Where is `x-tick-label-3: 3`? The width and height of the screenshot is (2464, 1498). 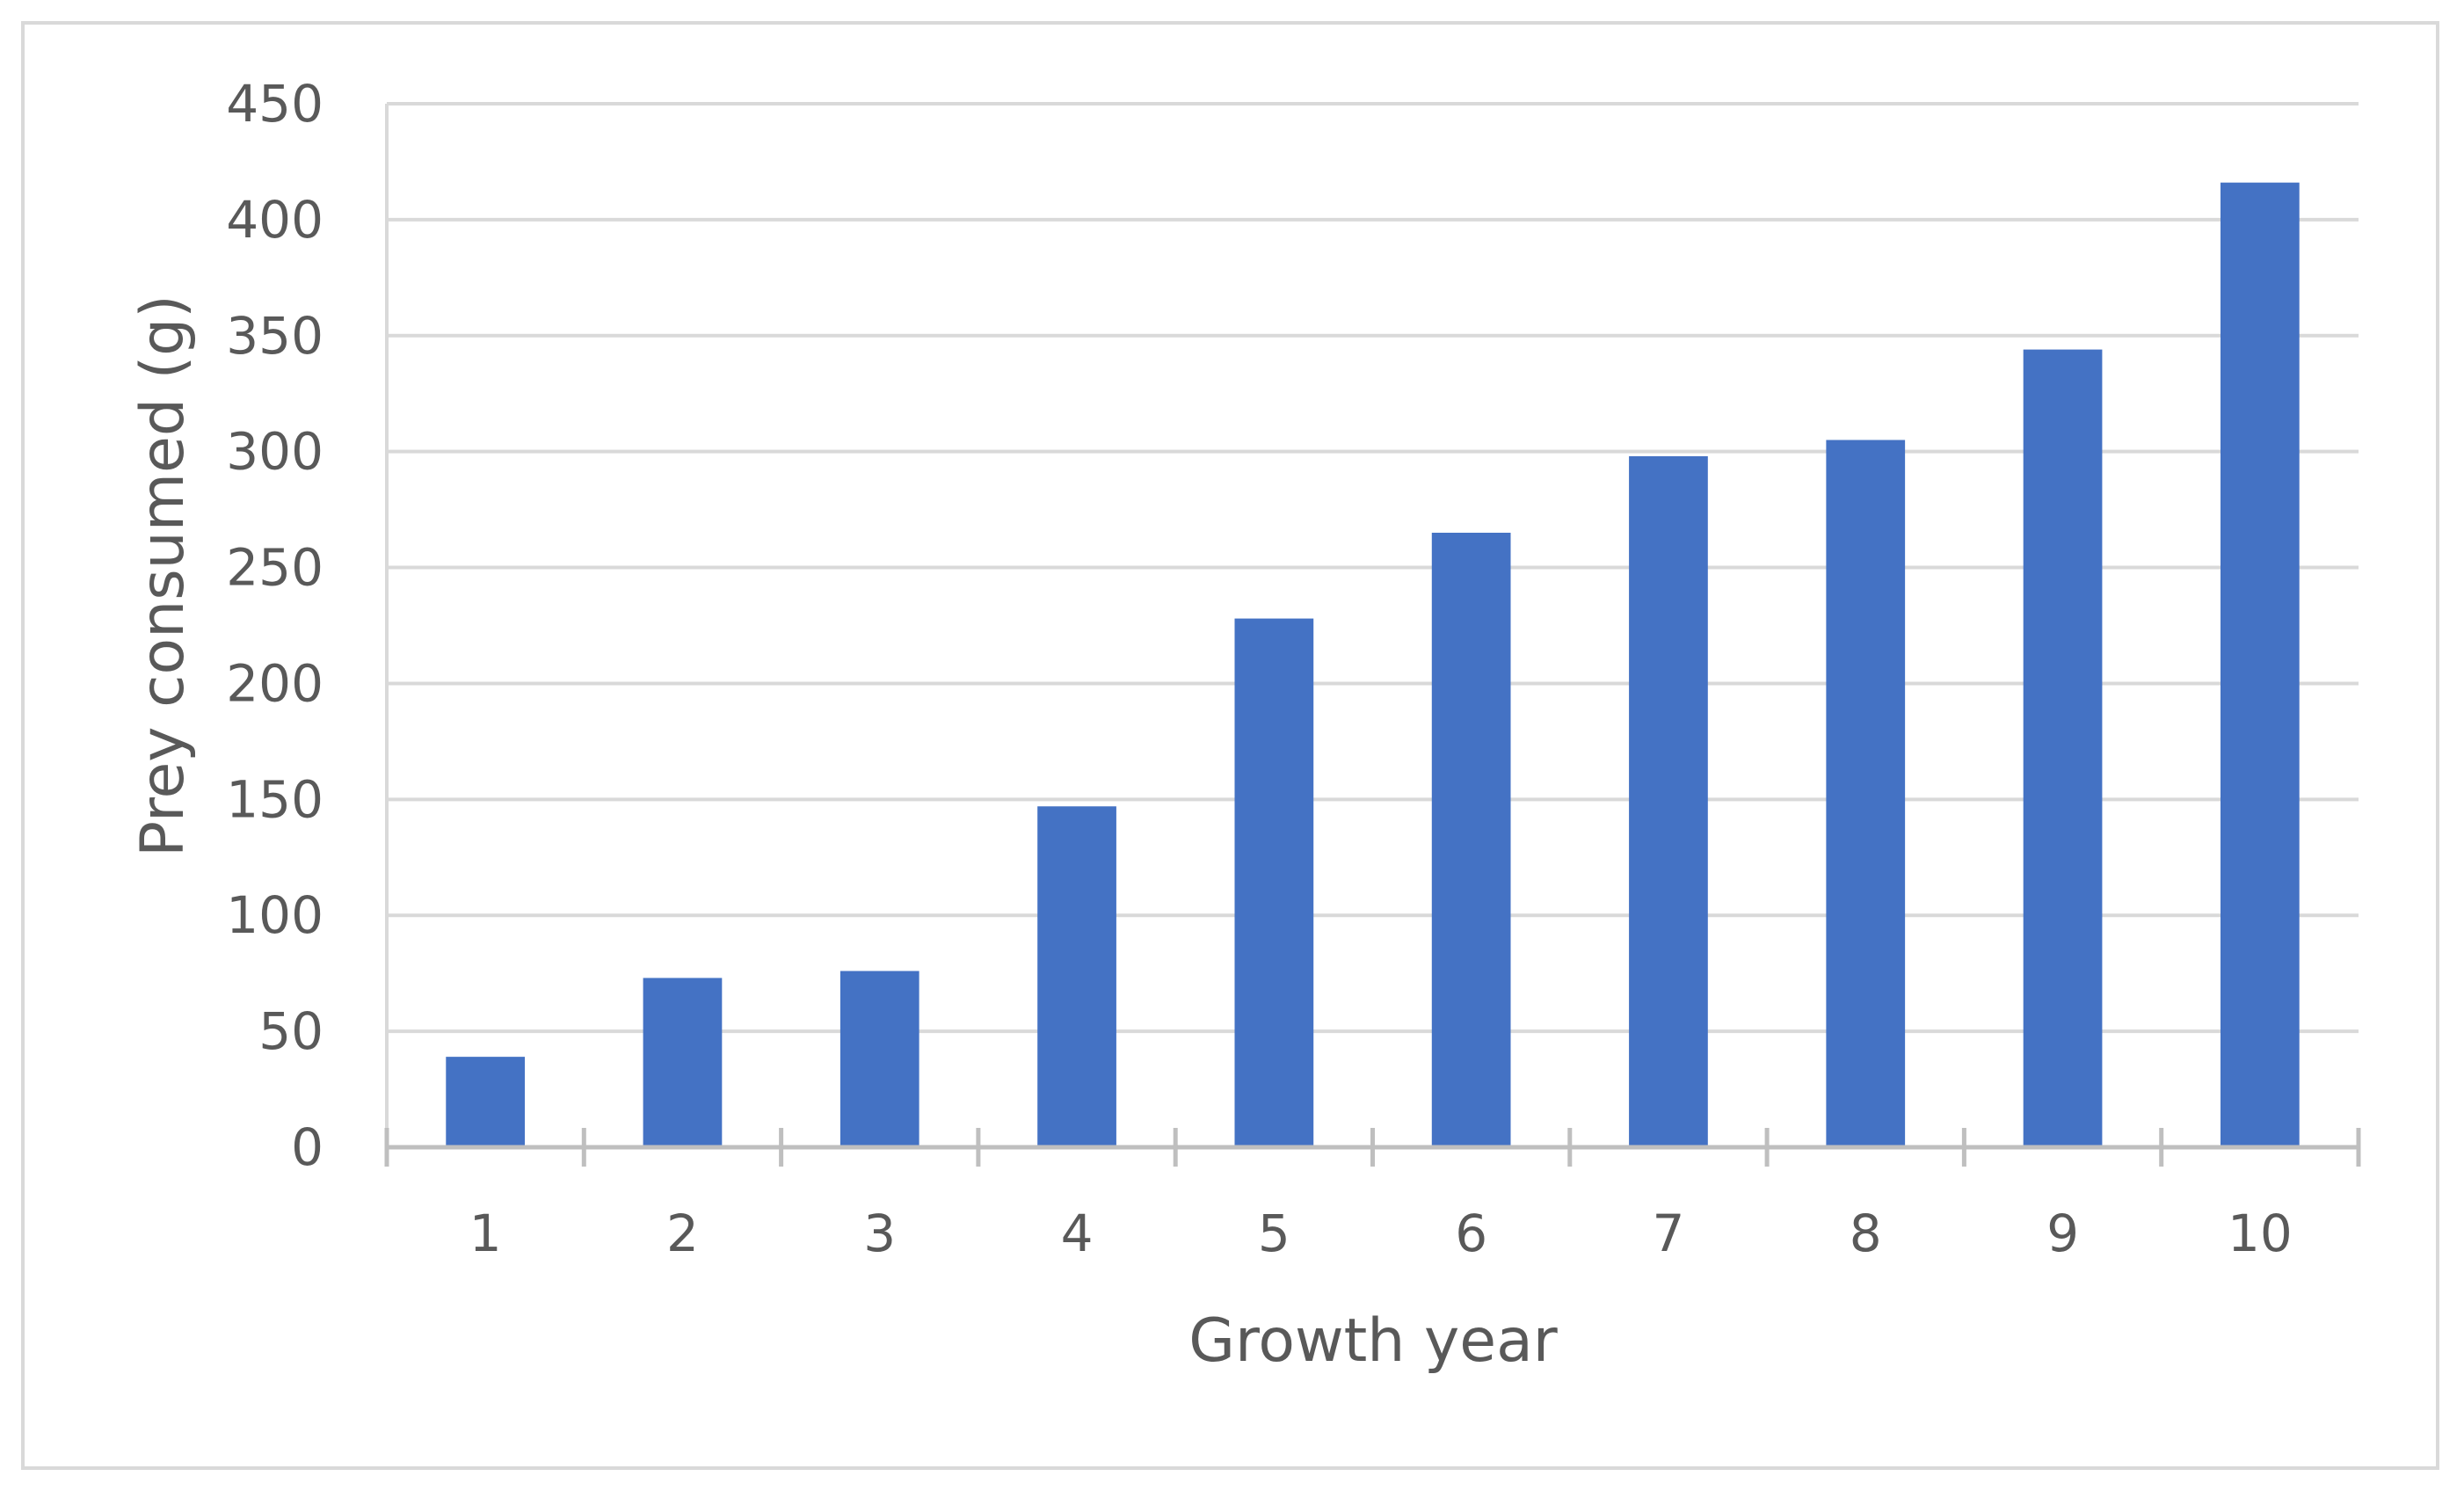
x-tick-label-3: 3 is located at coordinates (879, 1233).